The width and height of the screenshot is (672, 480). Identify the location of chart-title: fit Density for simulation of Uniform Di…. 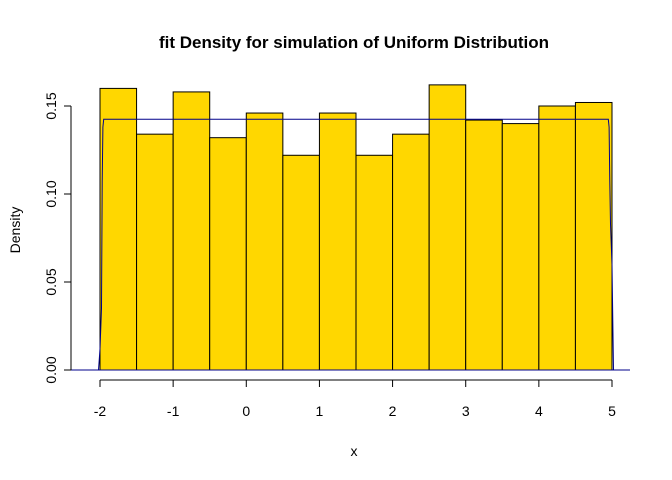
(354, 42).